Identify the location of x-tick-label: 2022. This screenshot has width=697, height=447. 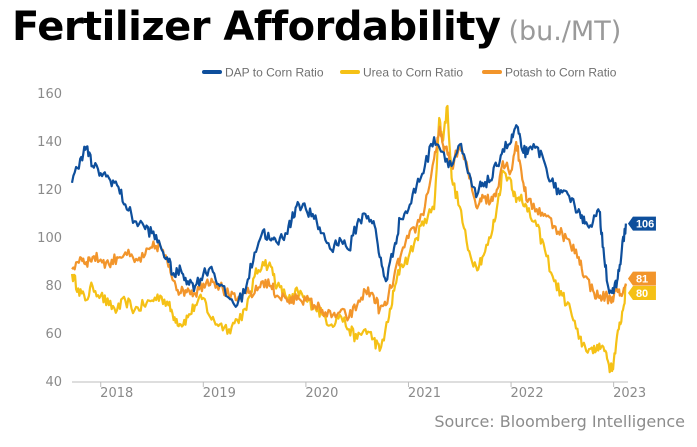
(527, 393).